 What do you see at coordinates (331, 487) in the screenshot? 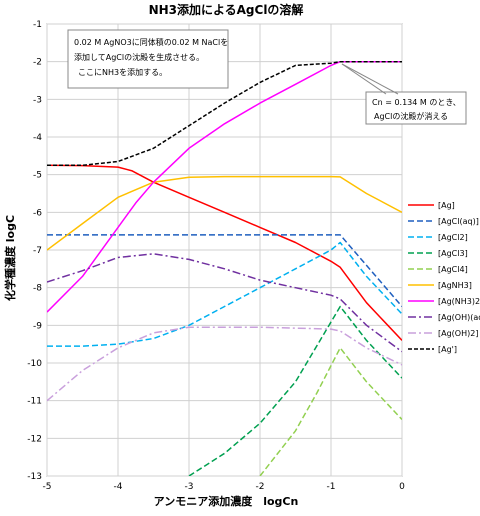
I see `x-tick-label: -1` at bounding box center [331, 487].